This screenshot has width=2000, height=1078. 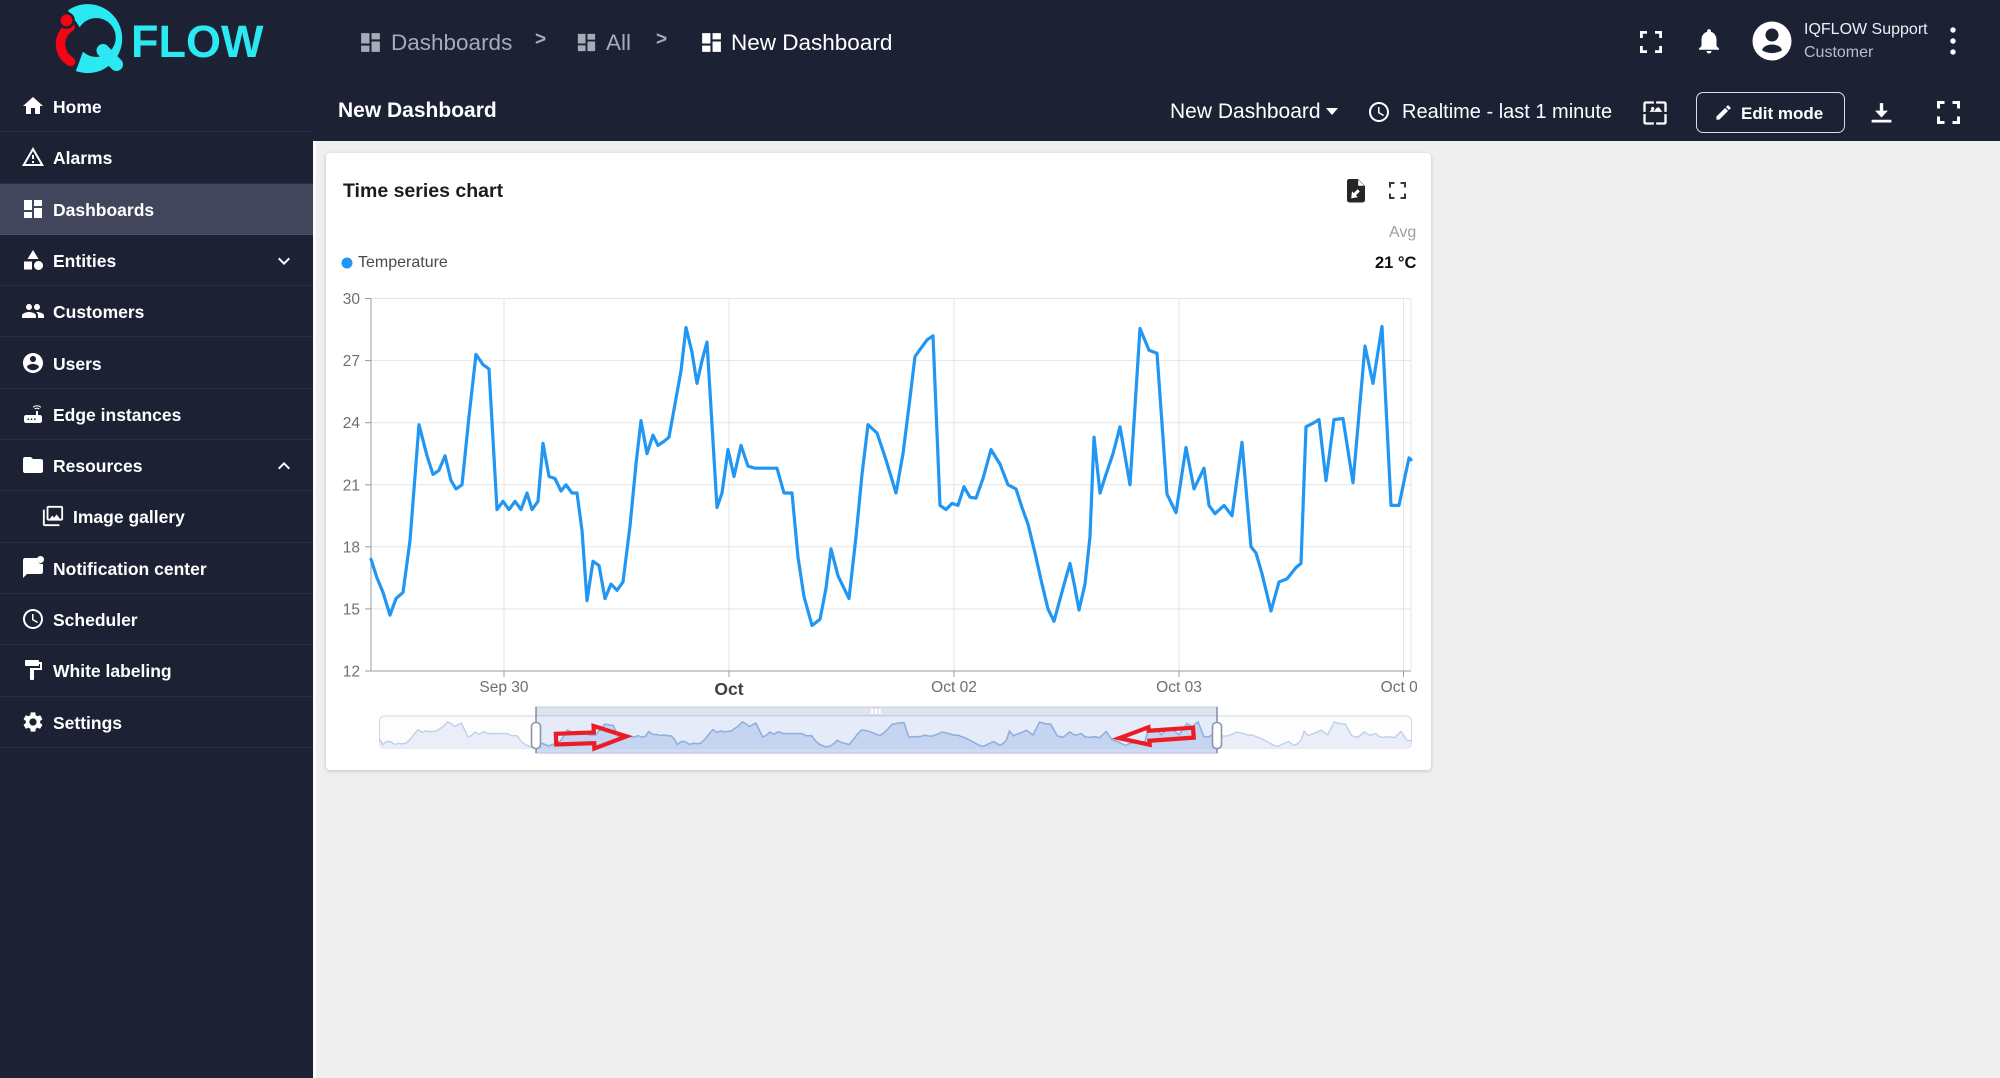 I want to click on svg-text: Oct, so click(x=728, y=689).